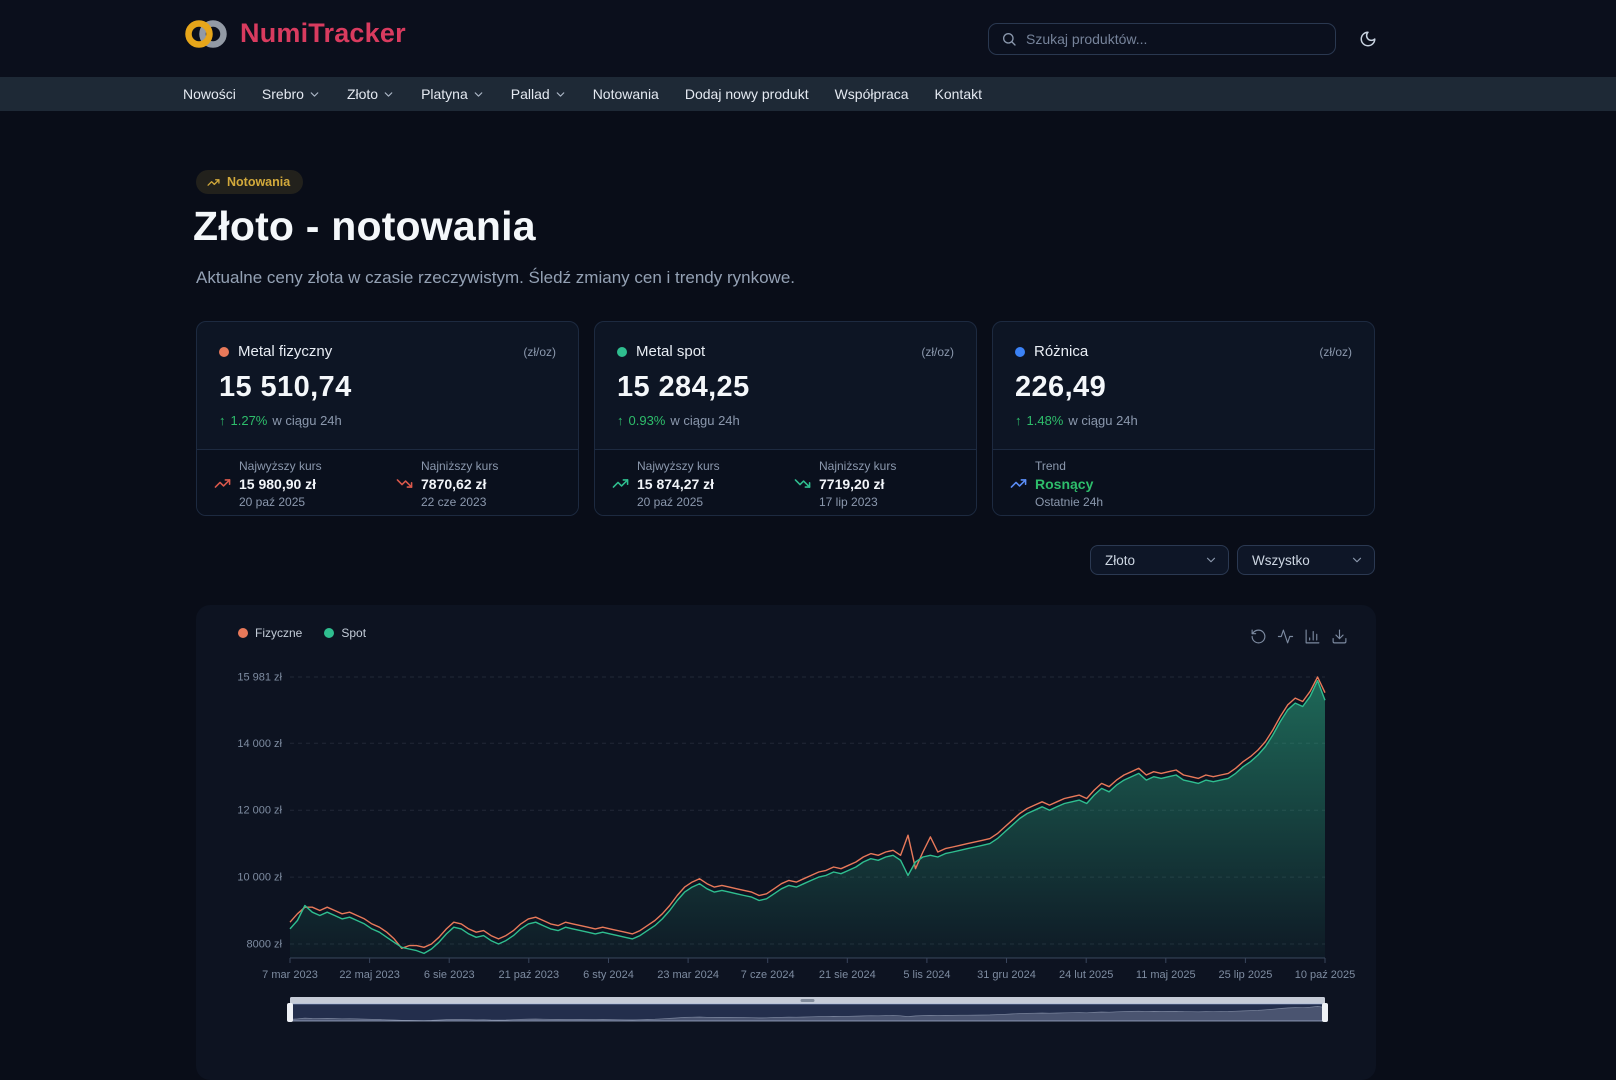 The width and height of the screenshot is (1616, 1080). I want to click on slider-handle-right, so click(1325, 1012).